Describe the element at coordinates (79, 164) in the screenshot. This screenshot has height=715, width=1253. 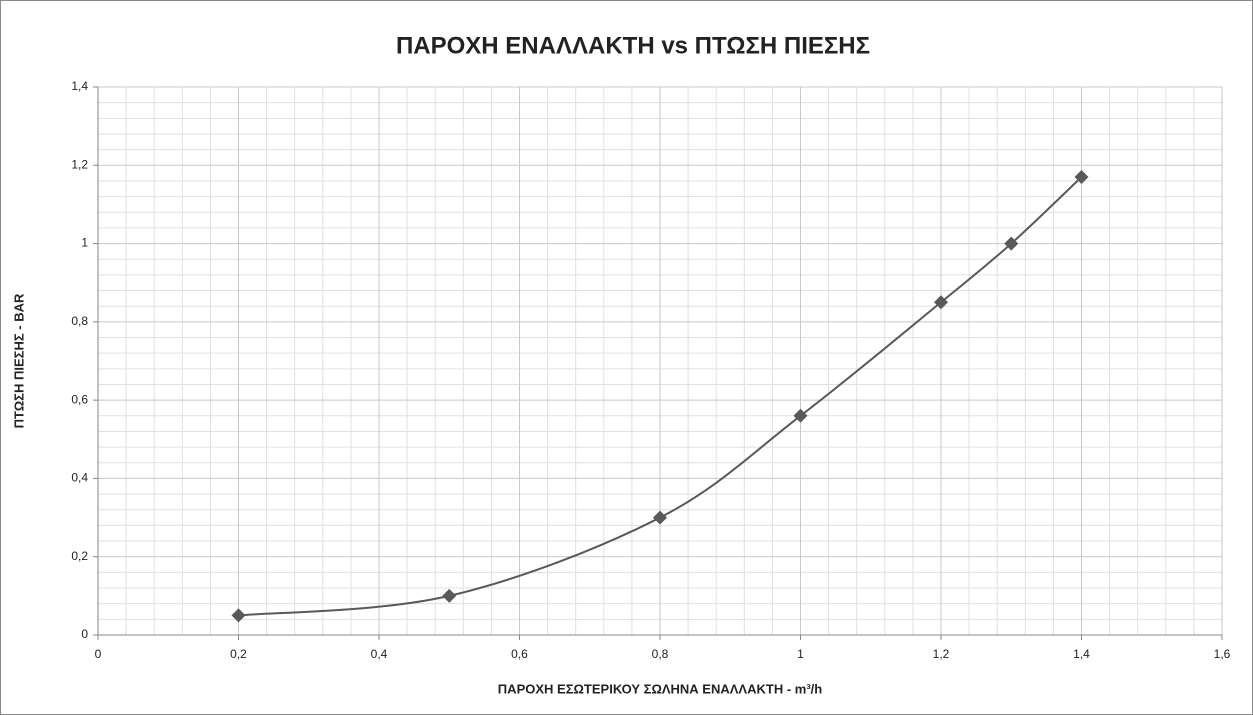
I see `y-tick-label: 1,2` at that location.